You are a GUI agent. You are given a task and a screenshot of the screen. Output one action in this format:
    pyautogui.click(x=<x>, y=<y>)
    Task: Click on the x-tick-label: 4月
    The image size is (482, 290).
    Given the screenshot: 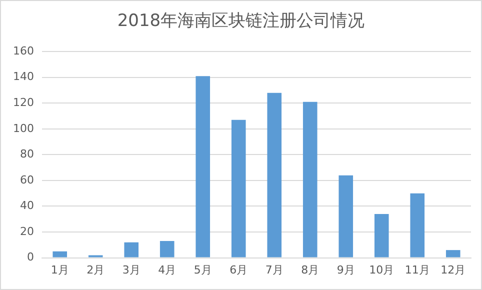 What is the action you would take?
    pyautogui.click(x=167, y=269)
    